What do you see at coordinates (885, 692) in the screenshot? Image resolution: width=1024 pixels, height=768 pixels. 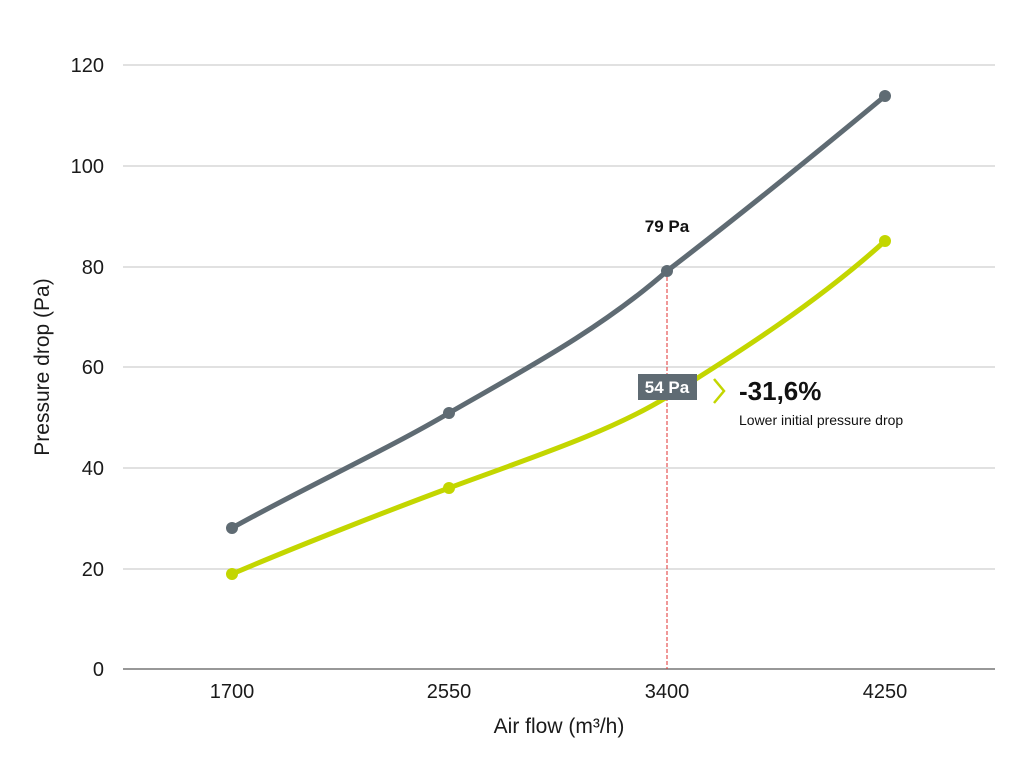 I see `x-tick: 4250` at bounding box center [885, 692].